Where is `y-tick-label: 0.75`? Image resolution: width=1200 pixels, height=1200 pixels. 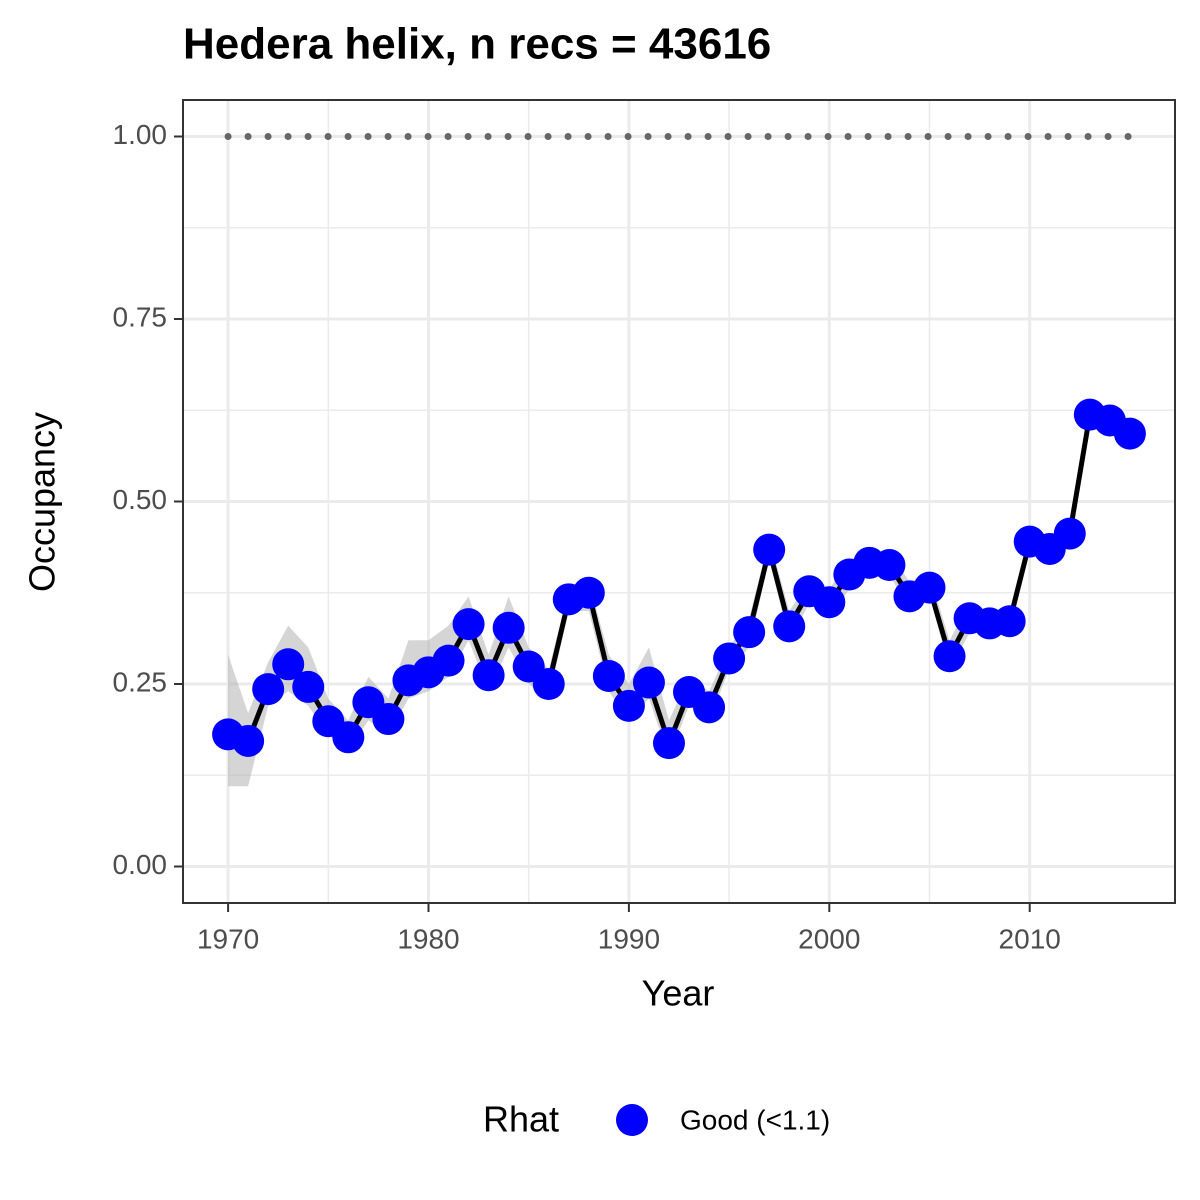 y-tick-label: 0.75 is located at coordinates (140, 316).